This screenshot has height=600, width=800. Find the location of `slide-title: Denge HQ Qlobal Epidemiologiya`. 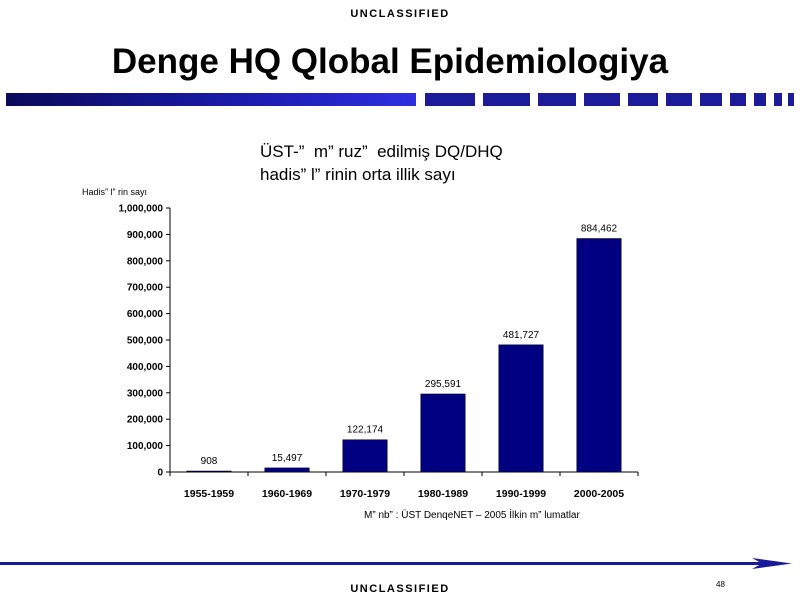

slide-title: Denge HQ Qlobal Epidemiologiya is located at coordinates (390, 61).